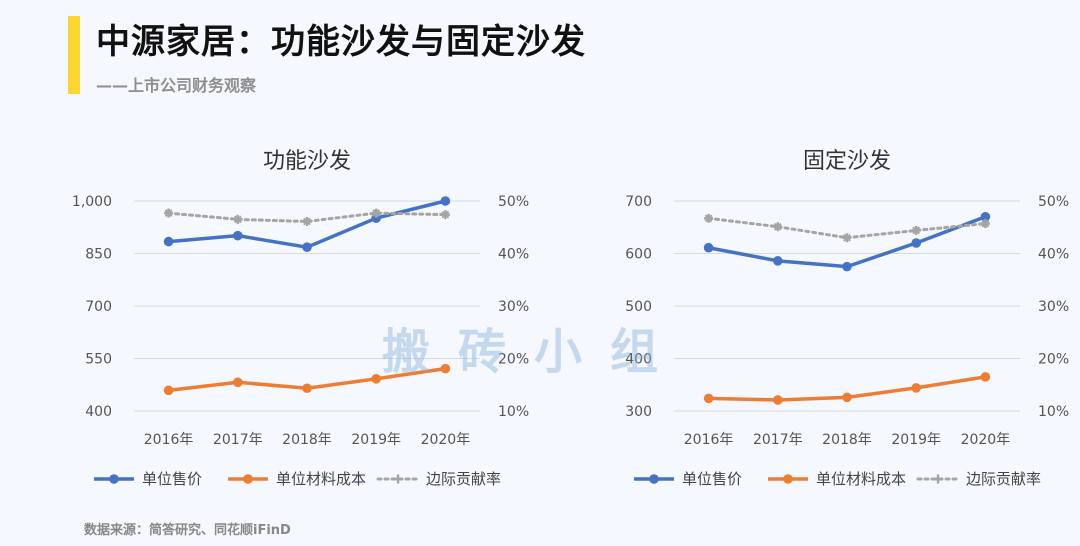  What do you see at coordinates (513, 412) in the screenshot?
I see `chart0-right-tick-label: 10%` at bounding box center [513, 412].